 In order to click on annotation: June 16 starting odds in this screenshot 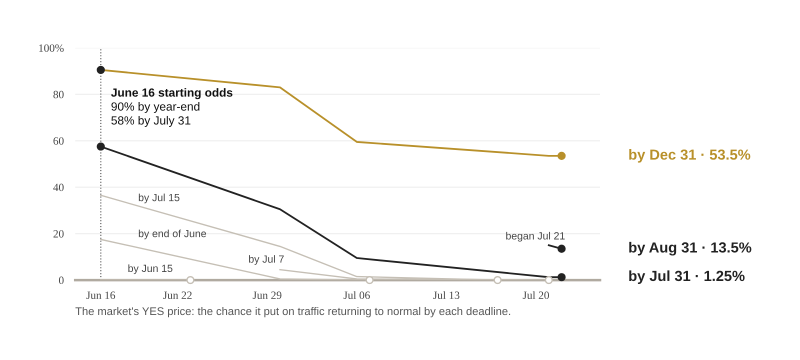, I will do `click(171, 94)`.